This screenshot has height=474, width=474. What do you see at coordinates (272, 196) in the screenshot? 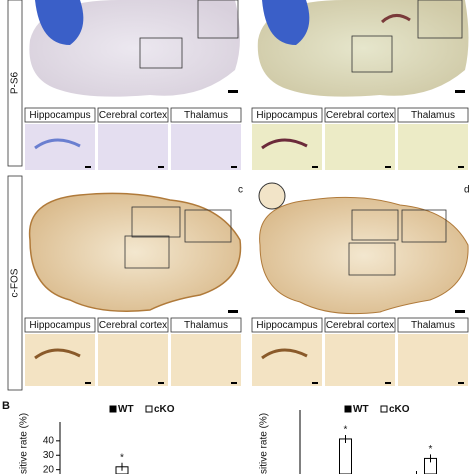
I see `magnified-inset` at bounding box center [272, 196].